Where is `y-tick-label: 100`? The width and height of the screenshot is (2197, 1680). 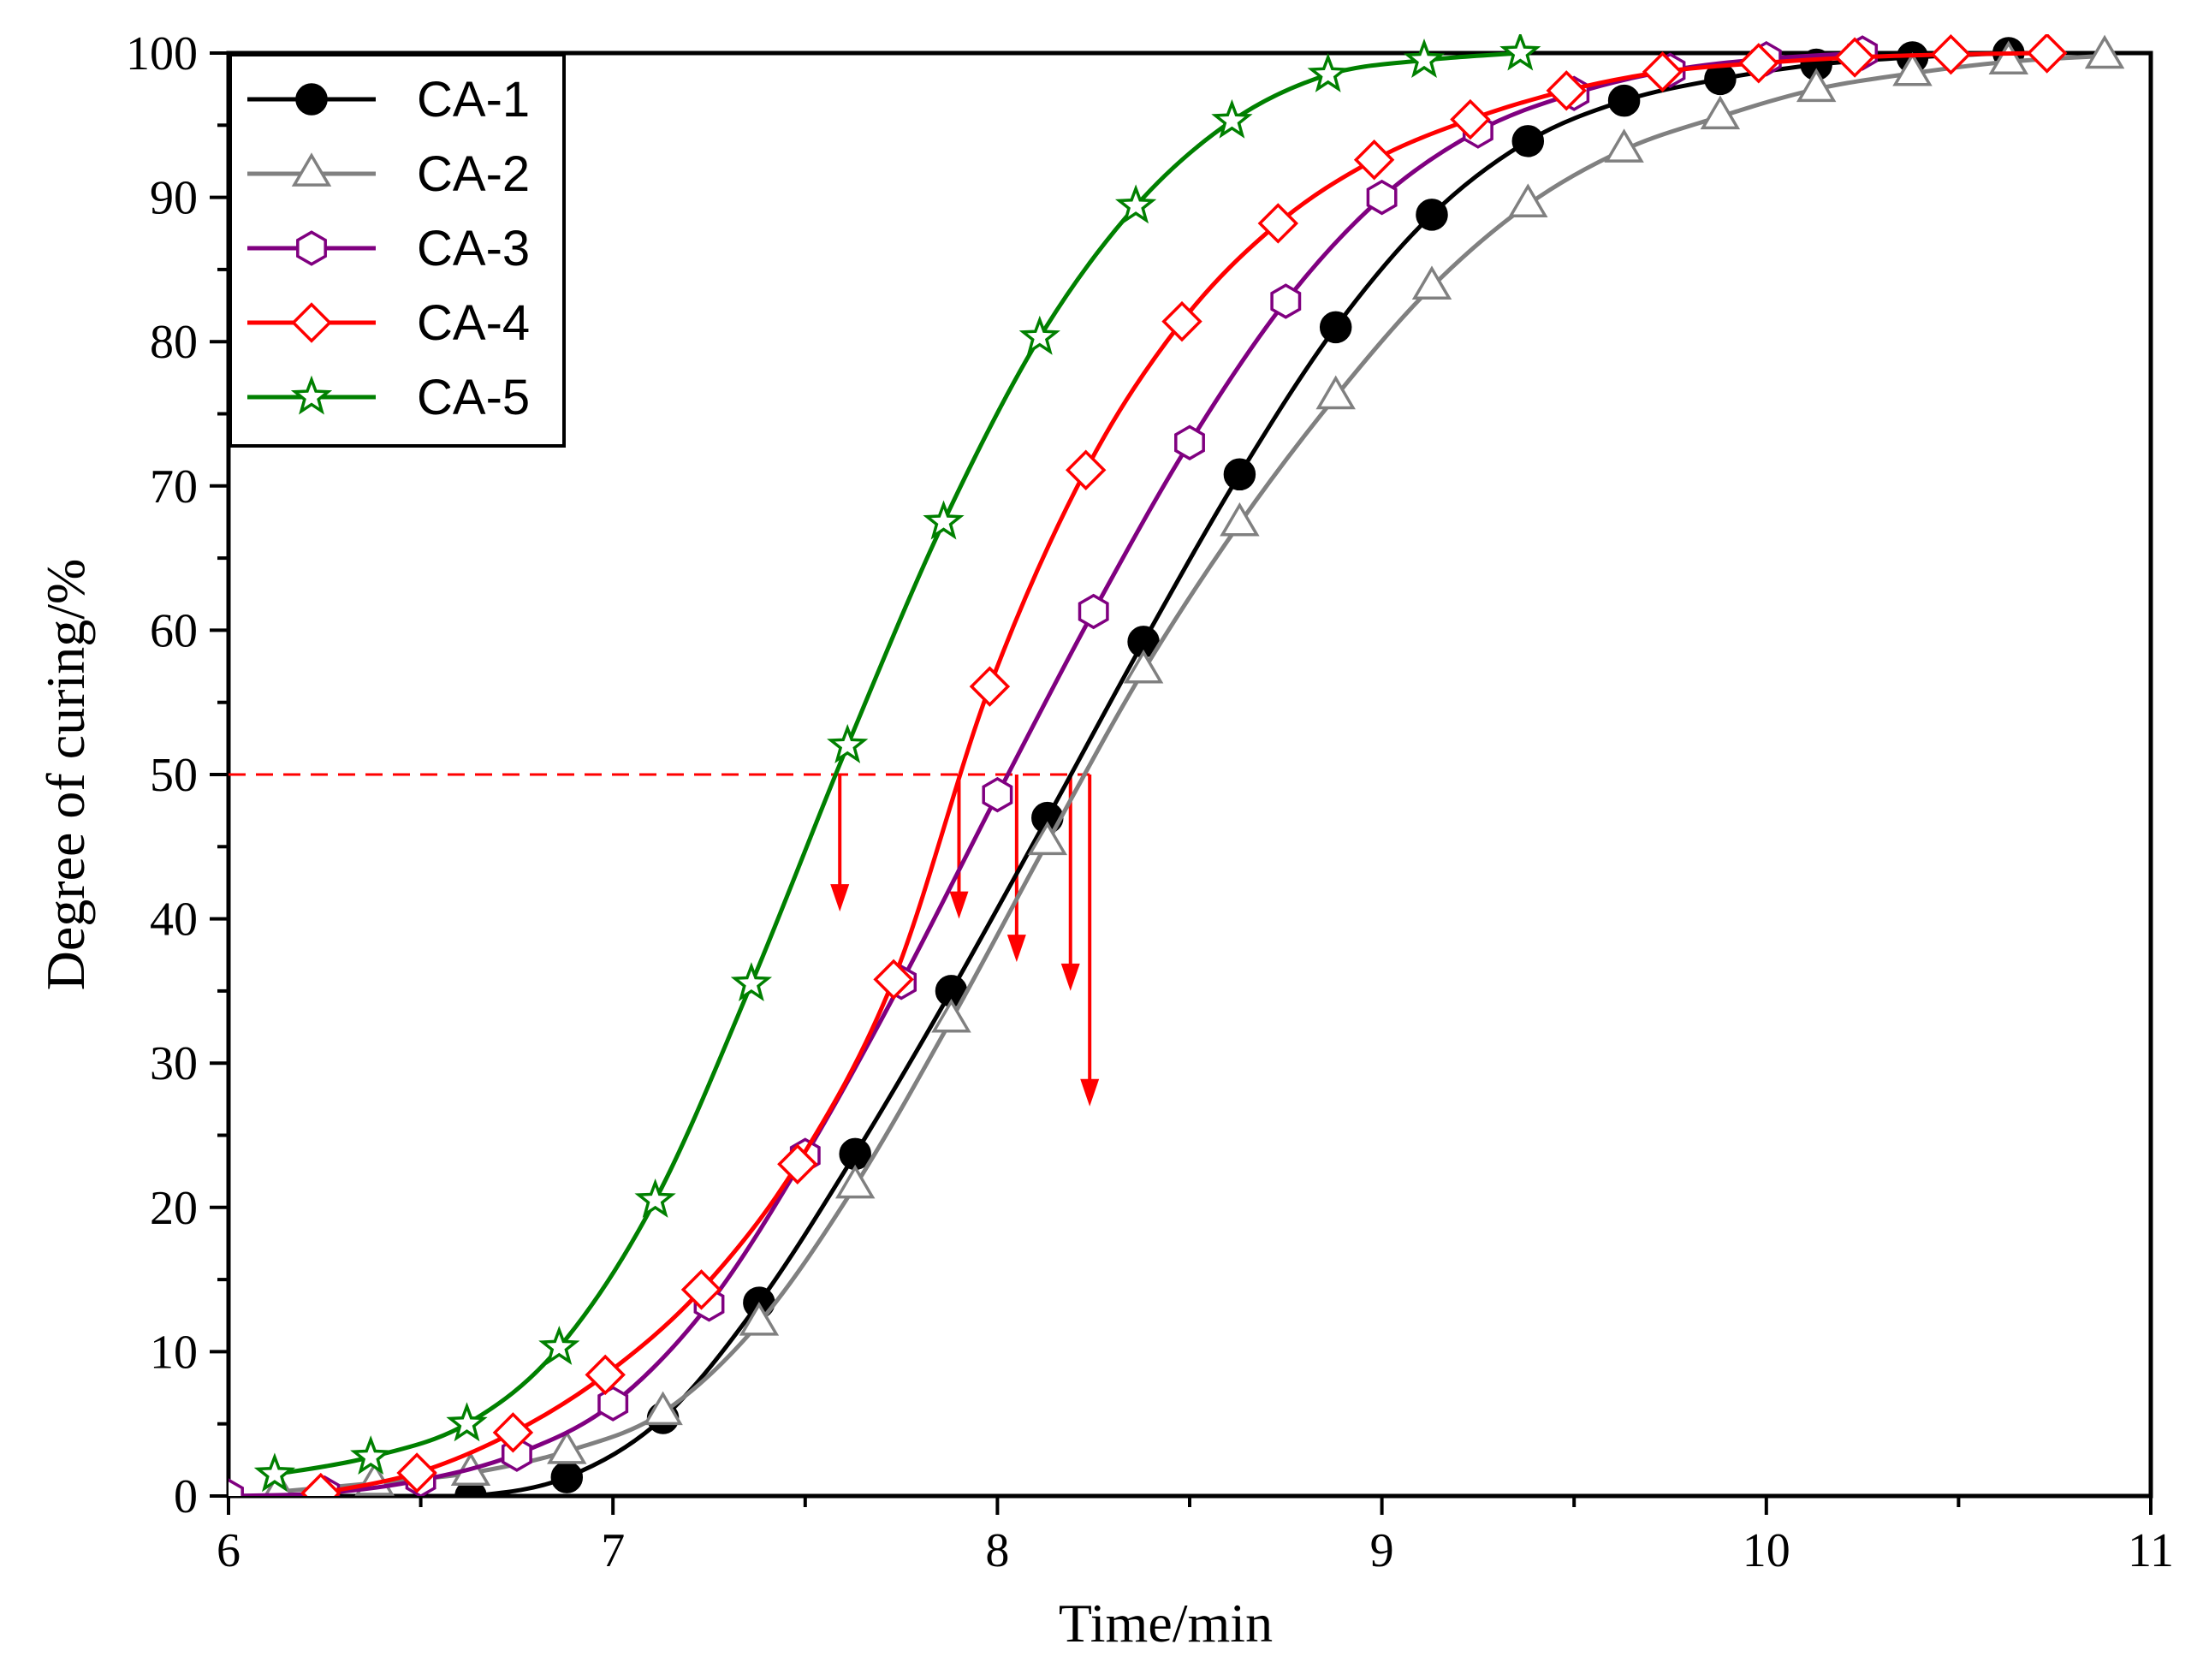
y-tick-label: 100 is located at coordinates (162, 54).